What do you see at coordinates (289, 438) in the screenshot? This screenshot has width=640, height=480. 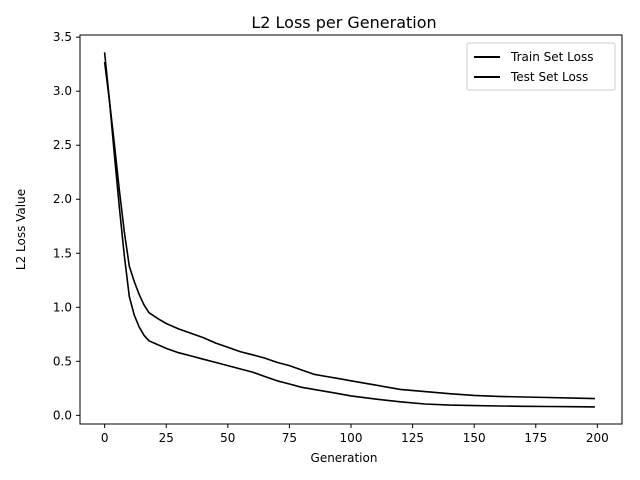 I see `x-tick-label: 75` at bounding box center [289, 438].